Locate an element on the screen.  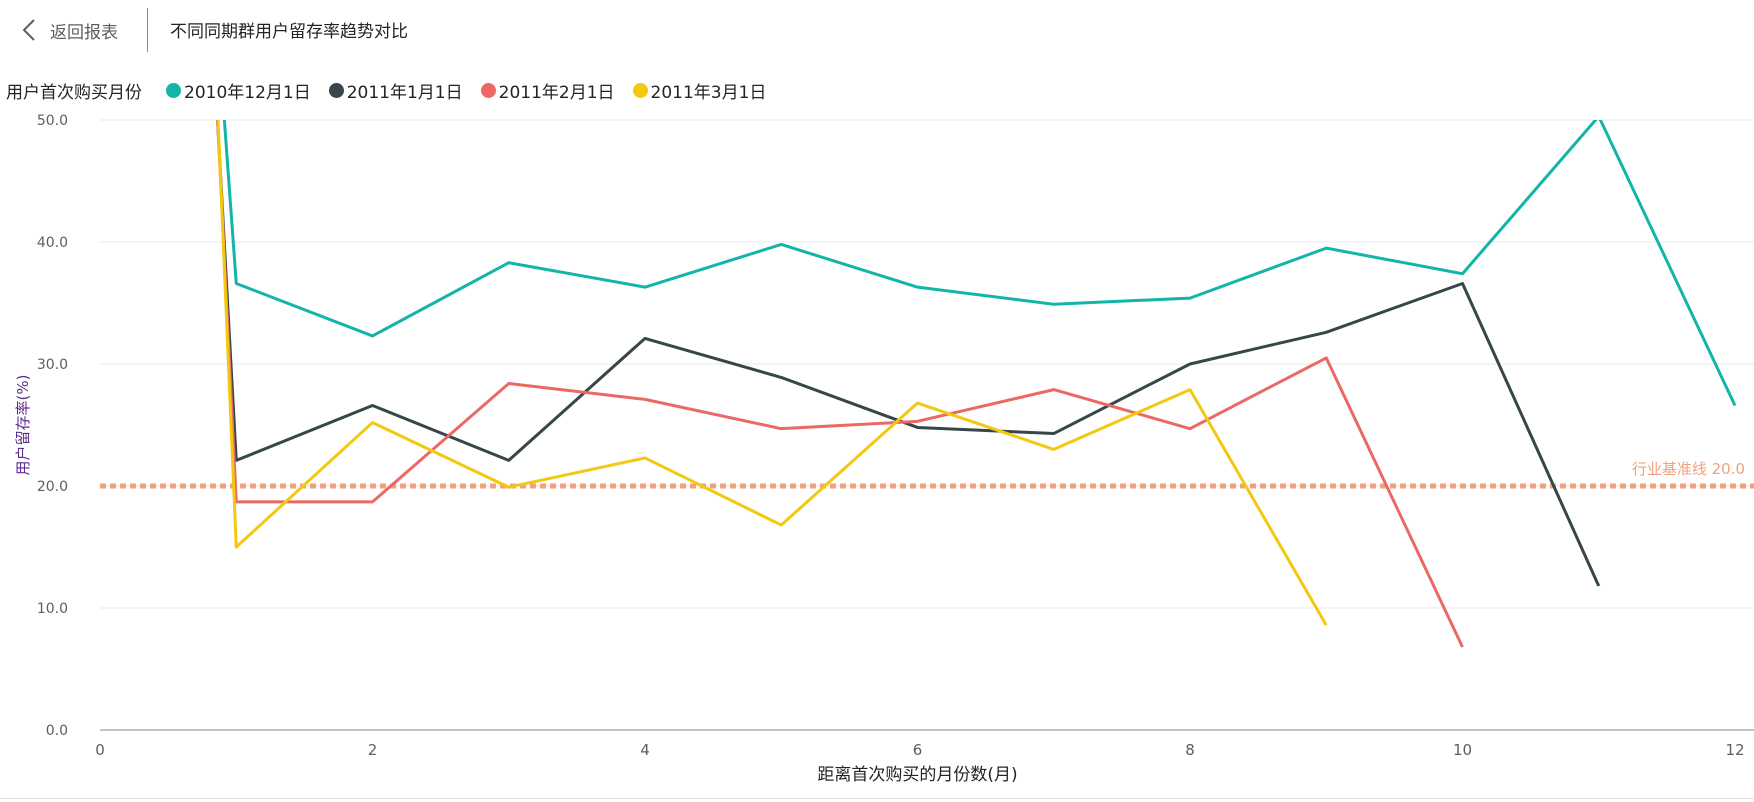
back-to-report-button: 返回报表 is located at coordinates (69, 30).